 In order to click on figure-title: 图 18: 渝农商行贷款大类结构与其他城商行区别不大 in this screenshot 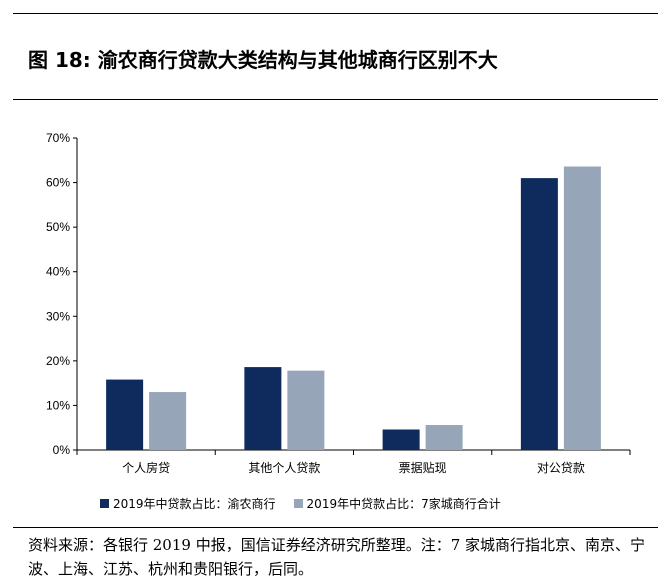, I will do `click(263, 58)`.